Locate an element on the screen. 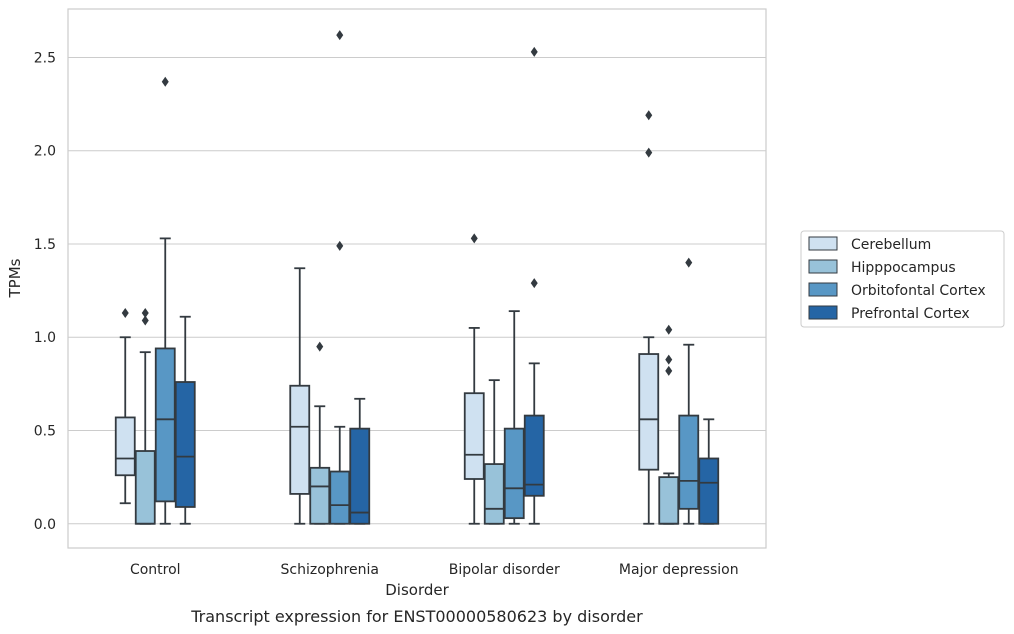 The image size is (1014, 634). legend-frame is located at coordinates (902, 279).